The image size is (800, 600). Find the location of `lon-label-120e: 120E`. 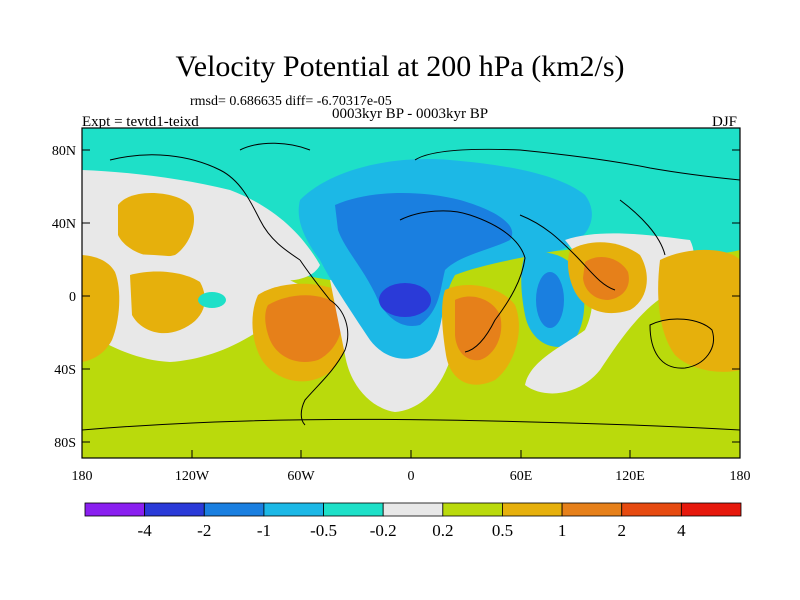

lon-label-120e: 120E is located at coordinates (630, 476).